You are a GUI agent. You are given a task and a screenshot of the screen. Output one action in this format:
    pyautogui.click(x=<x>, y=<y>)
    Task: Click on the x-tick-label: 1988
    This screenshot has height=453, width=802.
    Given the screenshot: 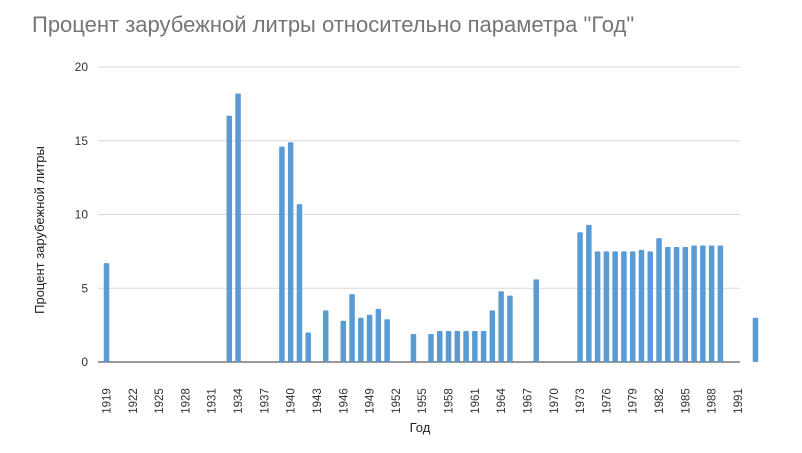 What is the action you would take?
    pyautogui.click(x=713, y=401)
    